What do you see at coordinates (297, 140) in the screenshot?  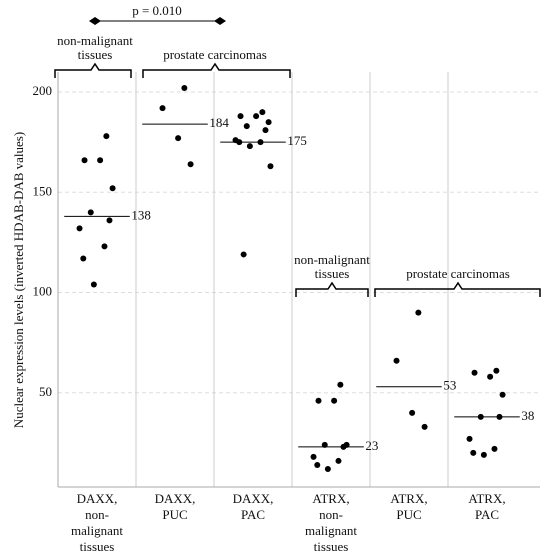 I see `median-label: 175` at bounding box center [297, 140].